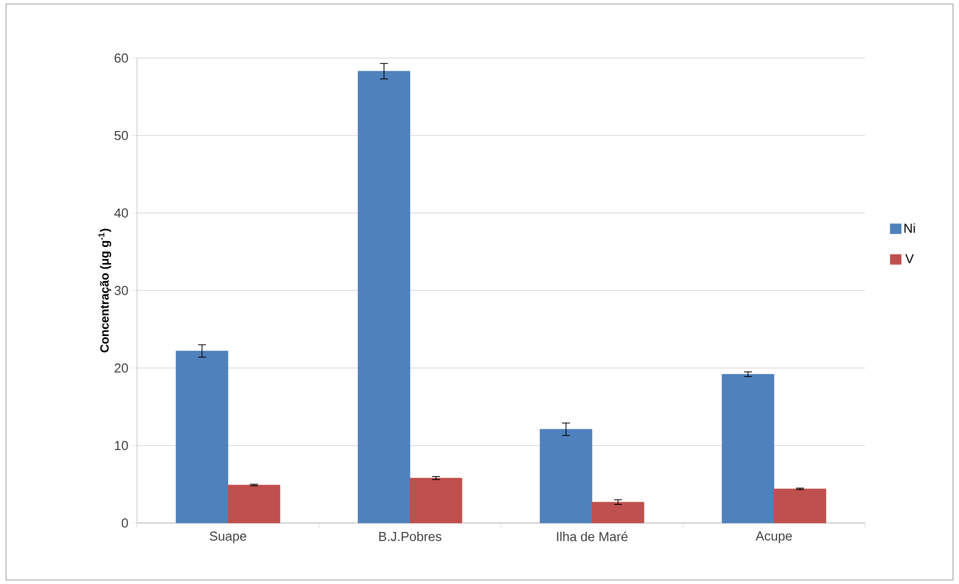 The height and width of the screenshot is (584, 959). I want to click on y-tick-label: 30, so click(121, 291).